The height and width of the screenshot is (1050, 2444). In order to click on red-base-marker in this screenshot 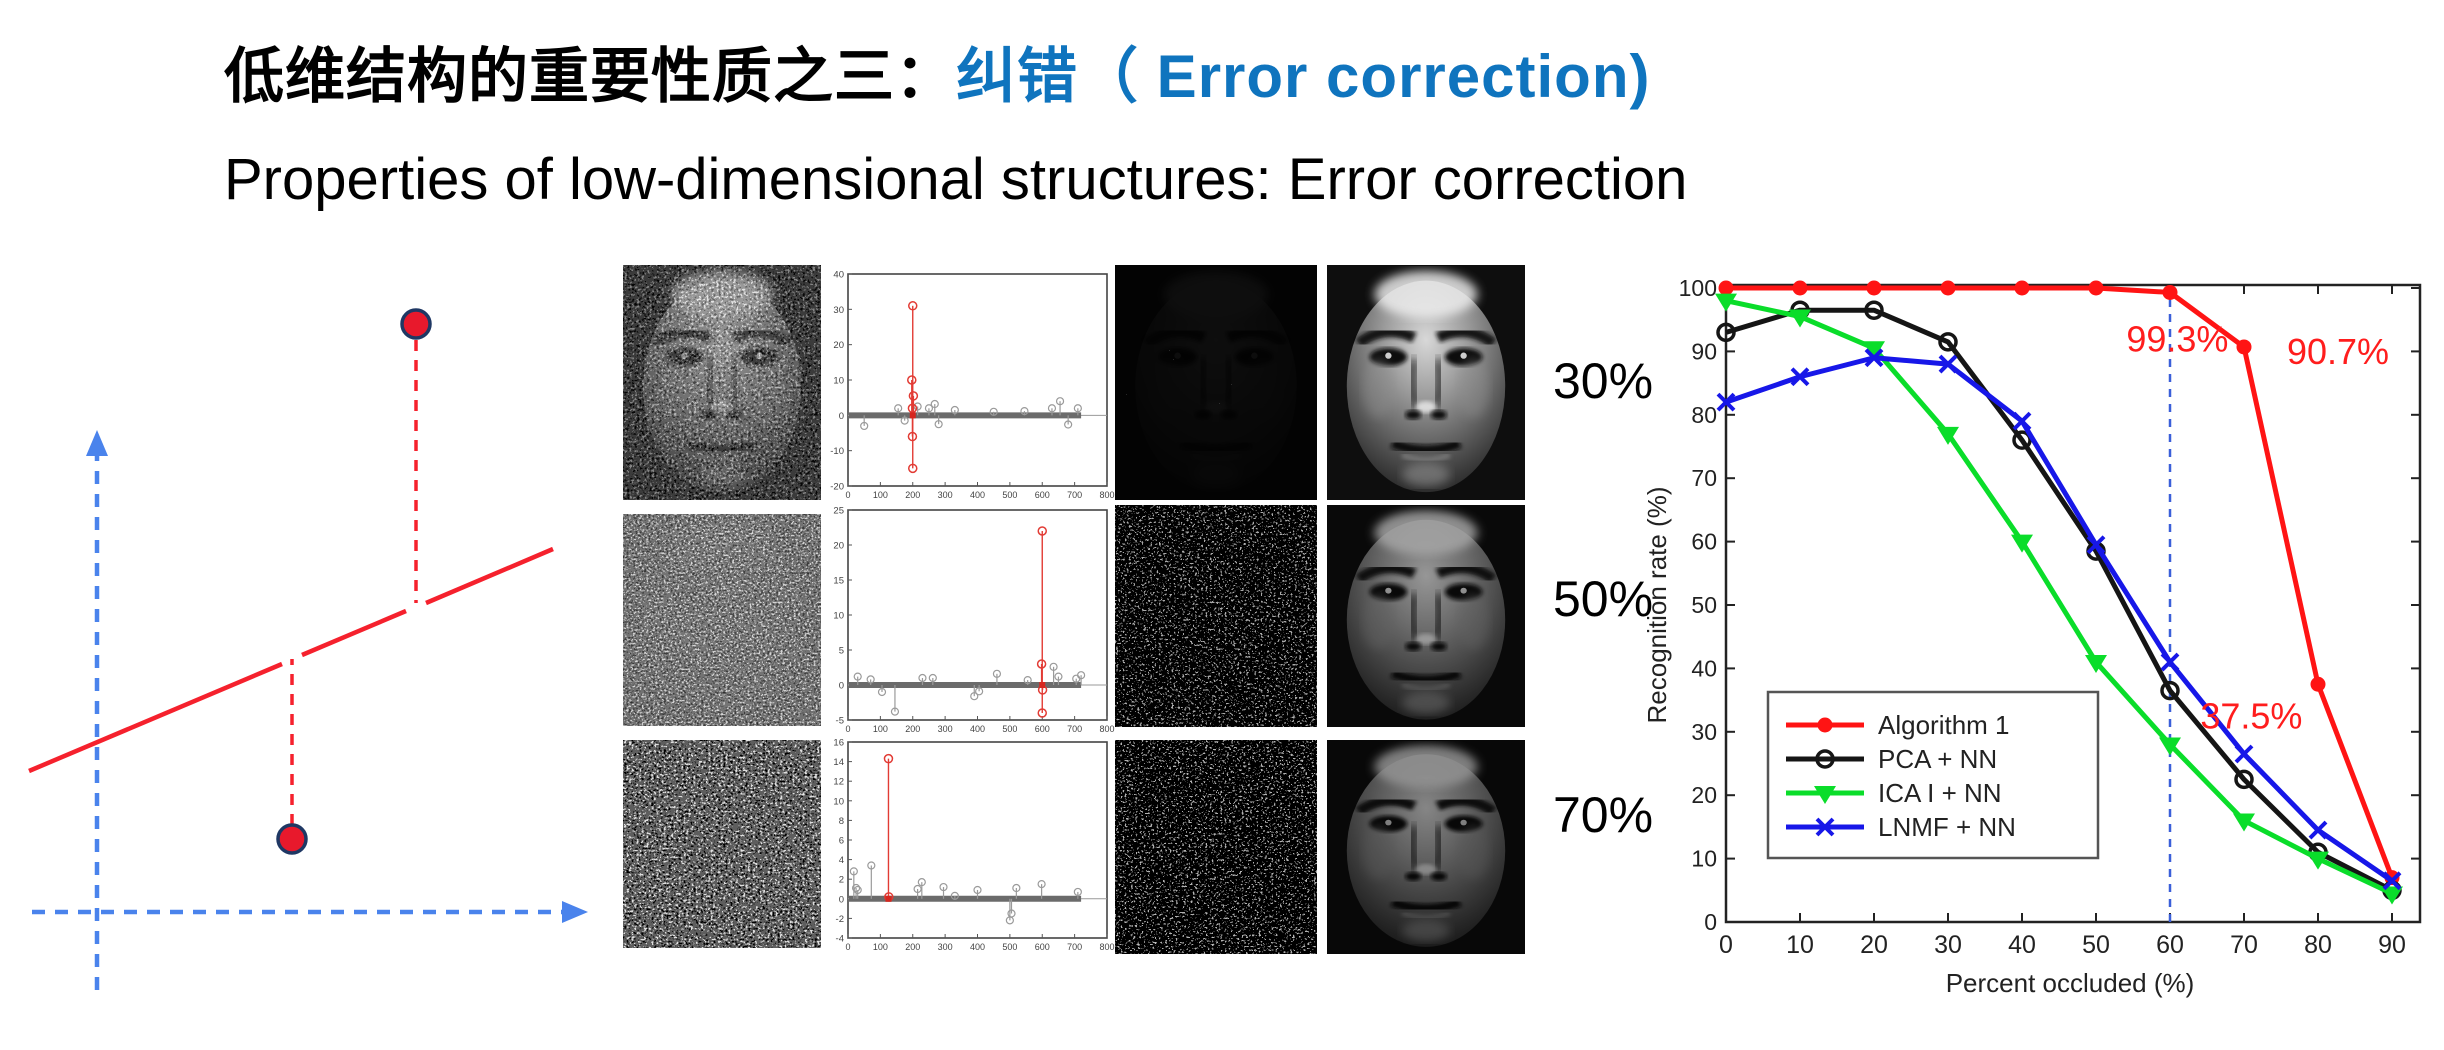, I will do `click(888, 898)`.